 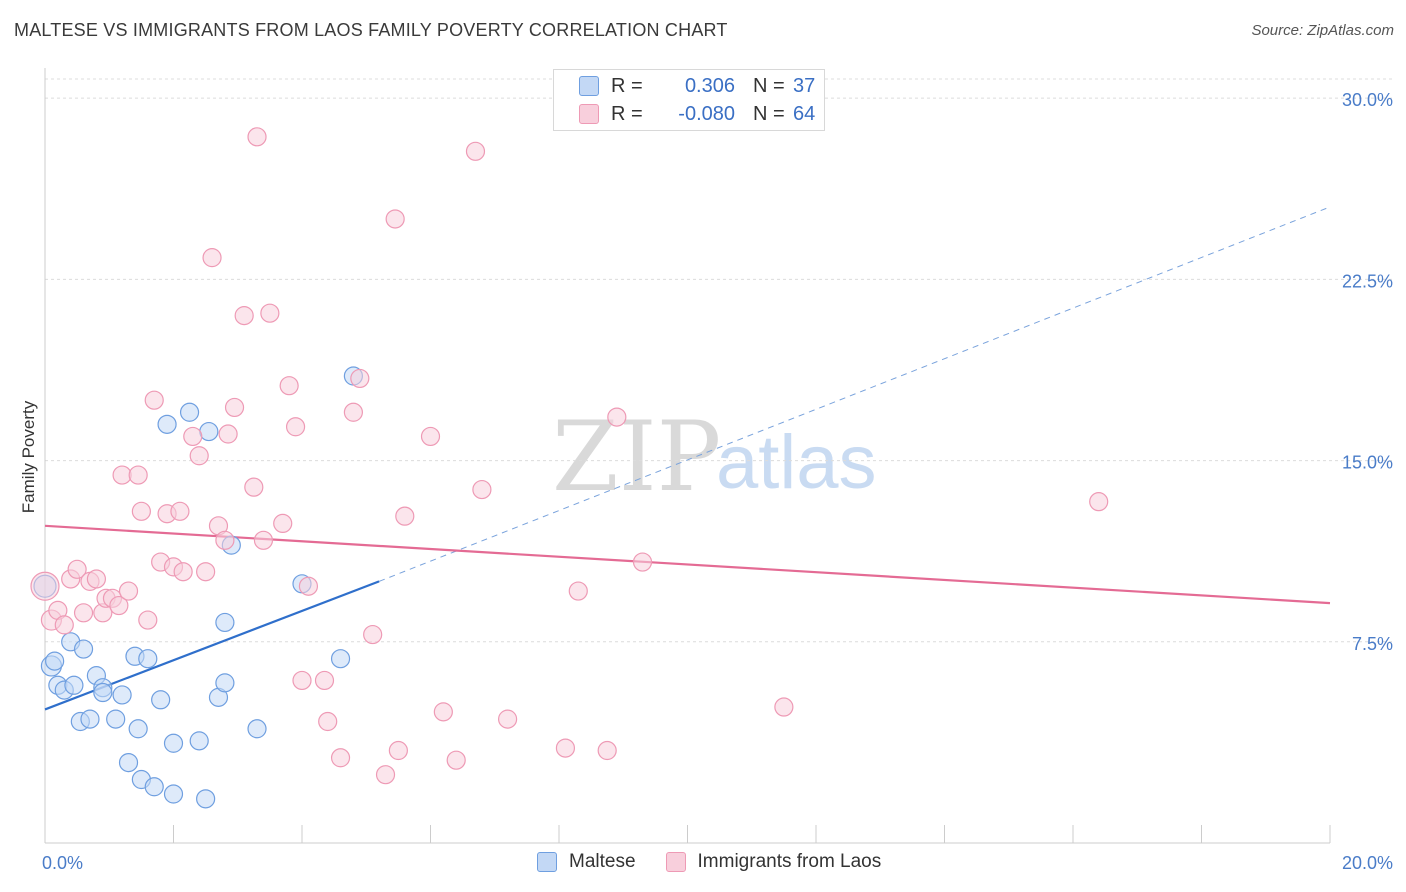 What do you see at coordinates (804, 85) in the screenshot?
I see `legend-n-value: 37` at bounding box center [804, 85].